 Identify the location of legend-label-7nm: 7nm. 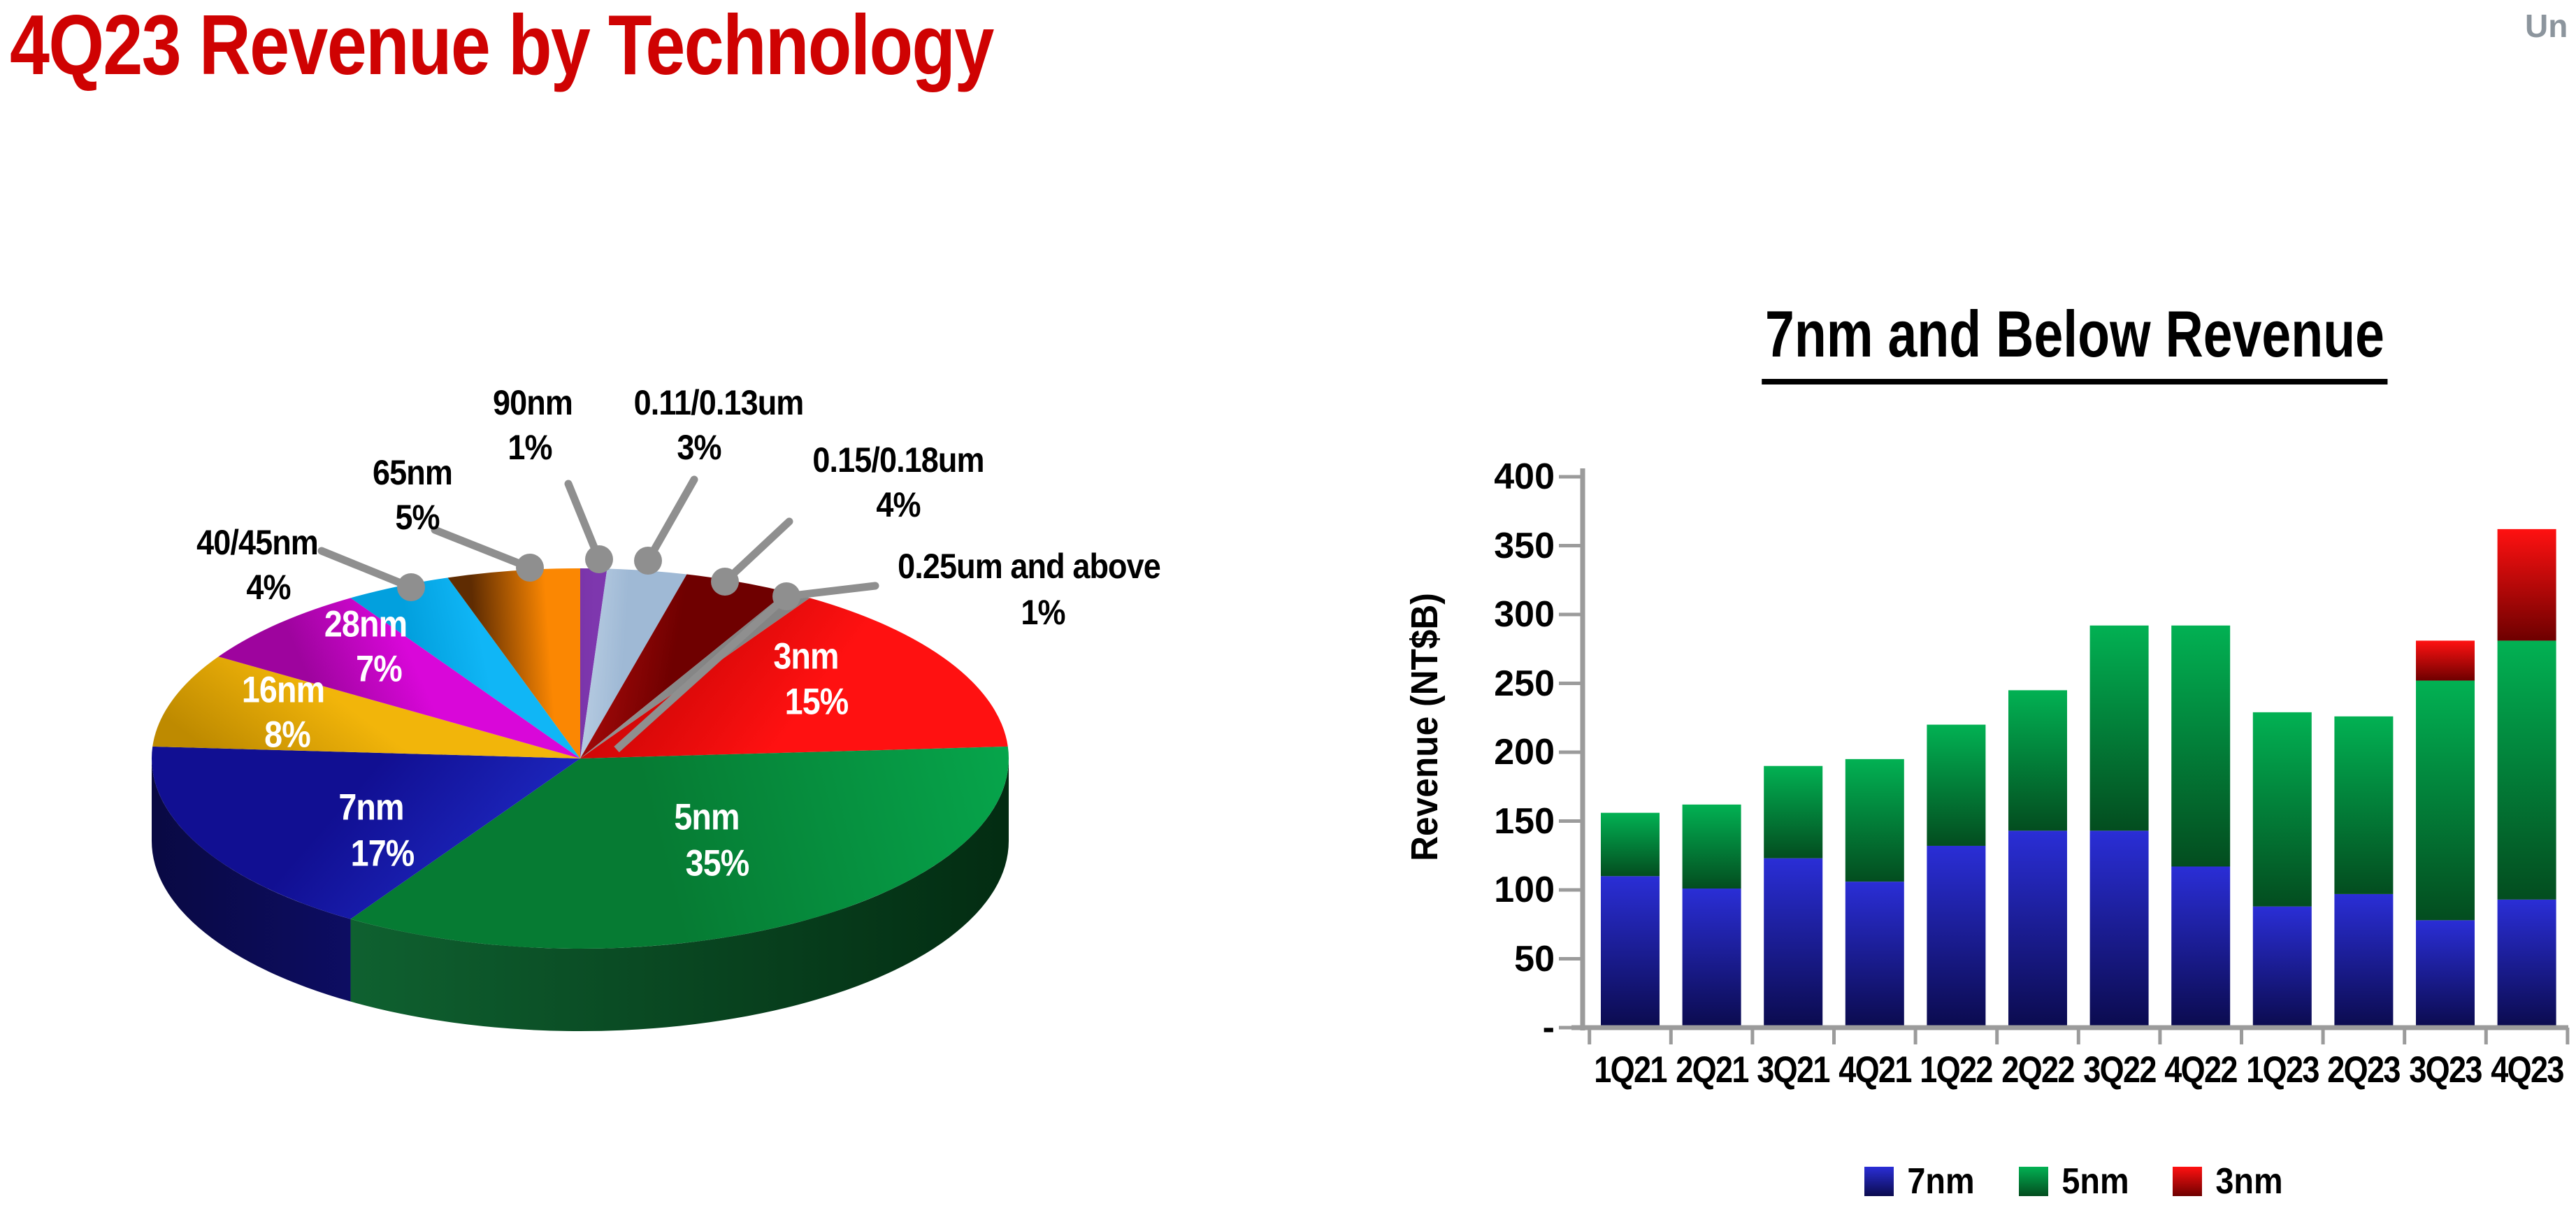
(1940, 1181).